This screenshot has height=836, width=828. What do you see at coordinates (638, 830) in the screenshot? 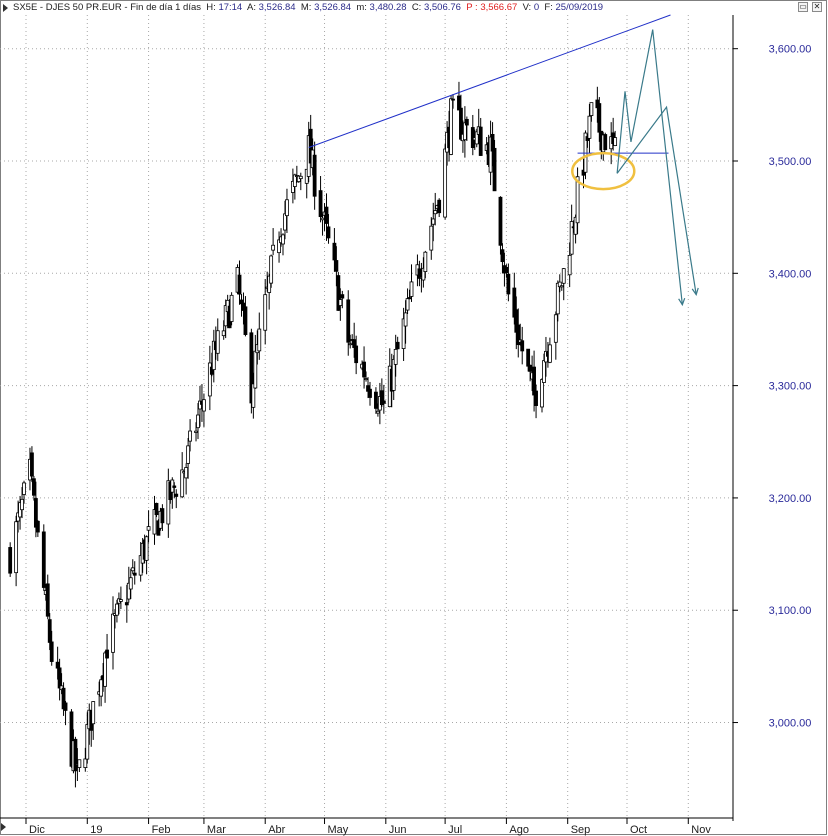
I see `x-tick-label: Oct` at bounding box center [638, 830].